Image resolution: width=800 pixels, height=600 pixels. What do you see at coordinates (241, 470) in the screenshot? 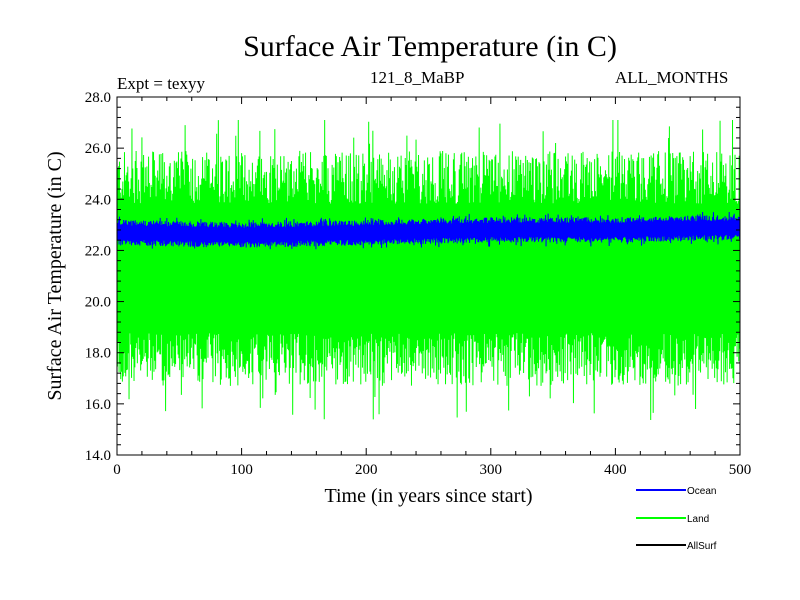
I see `x-tick-label: 100` at bounding box center [241, 470].